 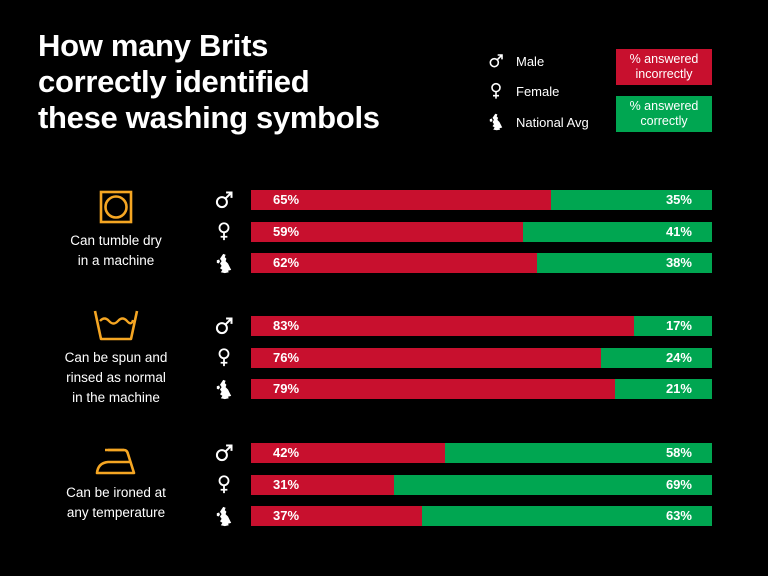 I want to click on bar-segment-incorrect: 37%, so click(x=336, y=516).